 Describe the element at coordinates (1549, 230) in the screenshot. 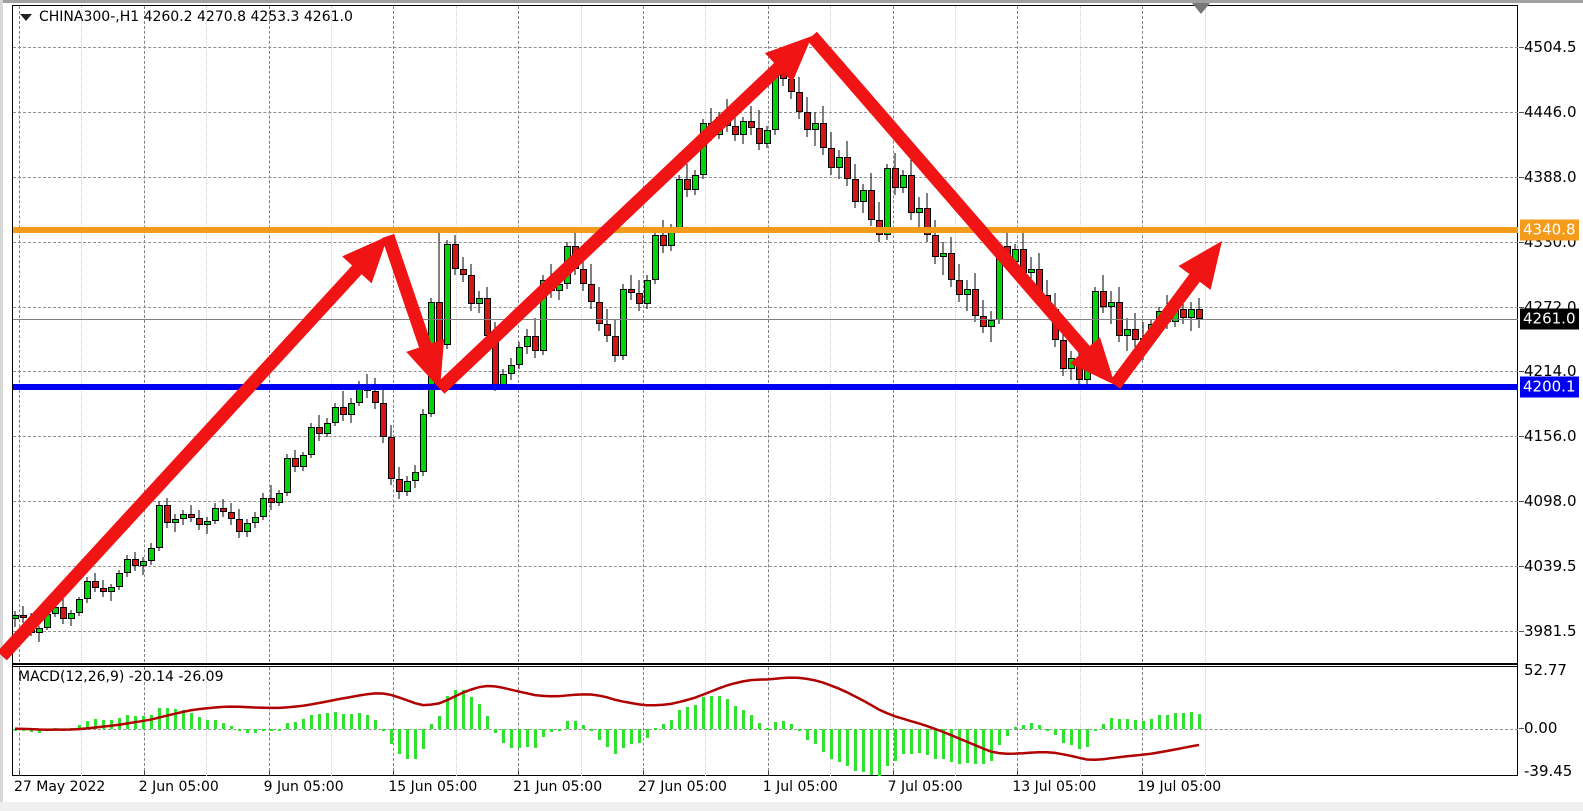

I see `resistance-price-badge: 4340.8` at that location.